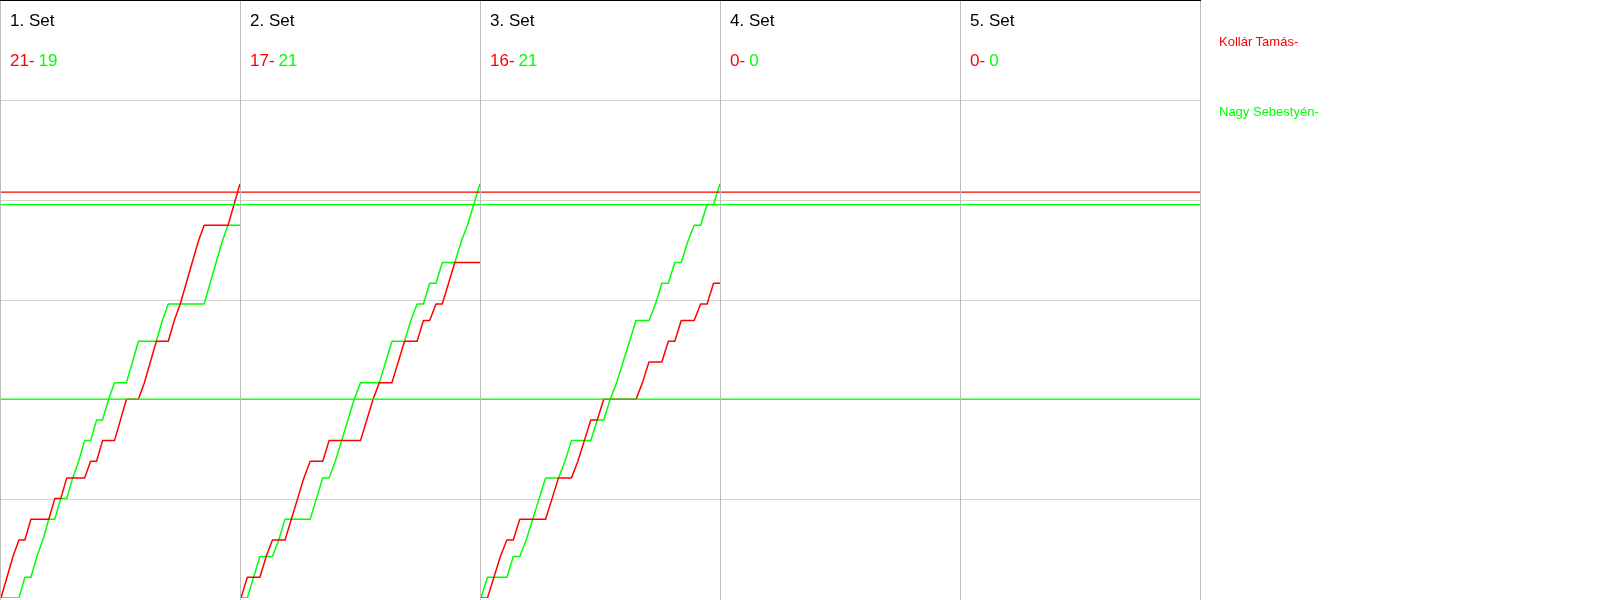 The height and width of the screenshot is (600, 1600). What do you see at coordinates (22, 60) in the screenshot?
I see `text: 21-` at bounding box center [22, 60].